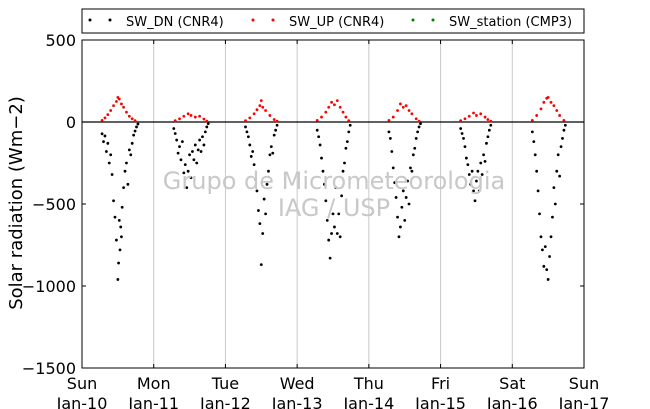  What do you see at coordinates (71, 122) in the screenshot?
I see `y-tick-label: 0` at bounding box center [71, 122].